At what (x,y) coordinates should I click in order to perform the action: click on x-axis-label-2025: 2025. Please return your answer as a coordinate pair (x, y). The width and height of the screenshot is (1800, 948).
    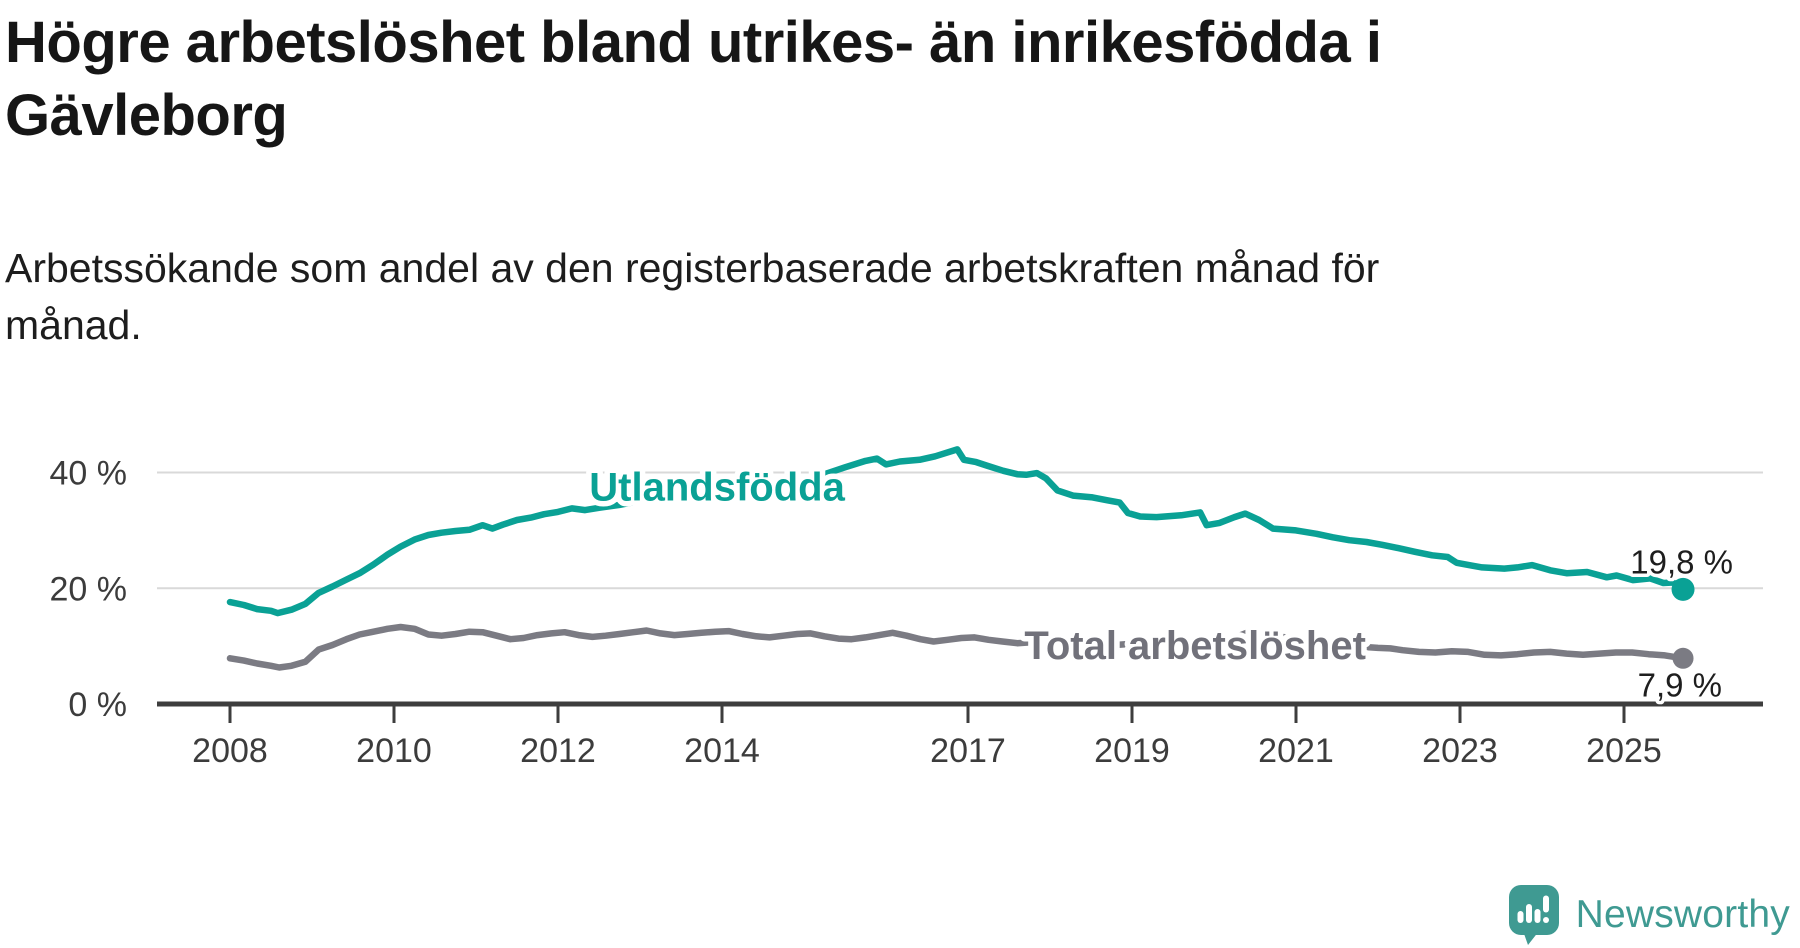
    Looking at the image, I should click on (1624, 751).